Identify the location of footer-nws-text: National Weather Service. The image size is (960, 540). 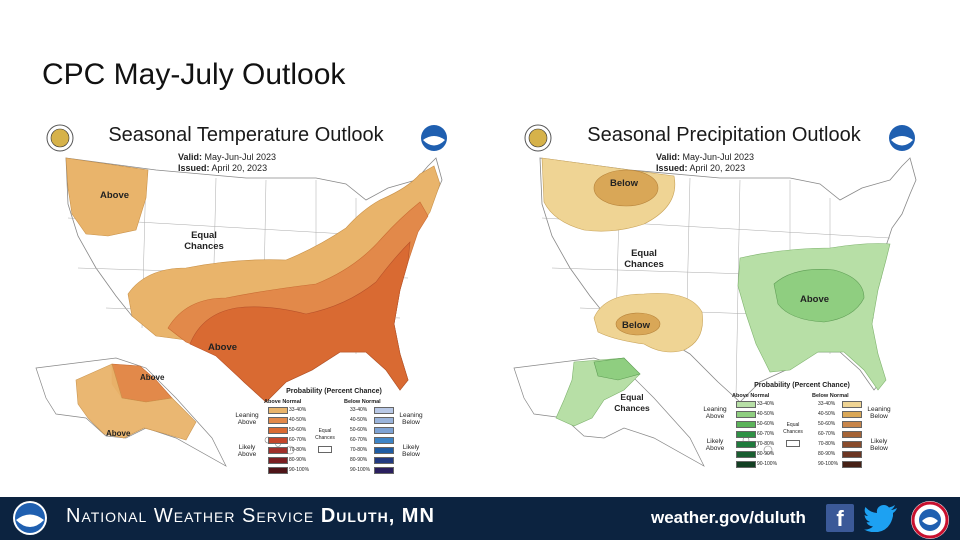
(193, 516).